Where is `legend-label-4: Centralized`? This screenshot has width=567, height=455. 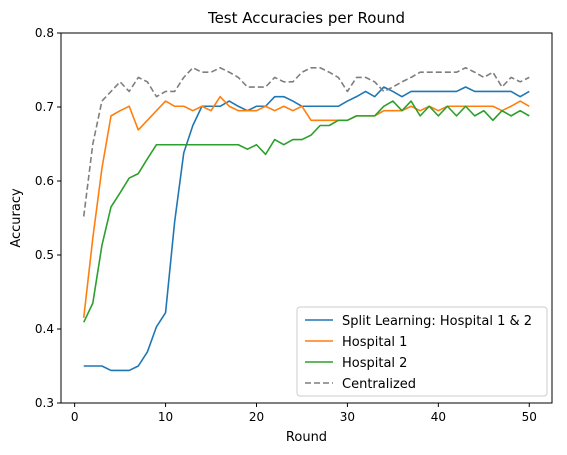
legend-label-4: Centralized is located at coordinates (379, 384).